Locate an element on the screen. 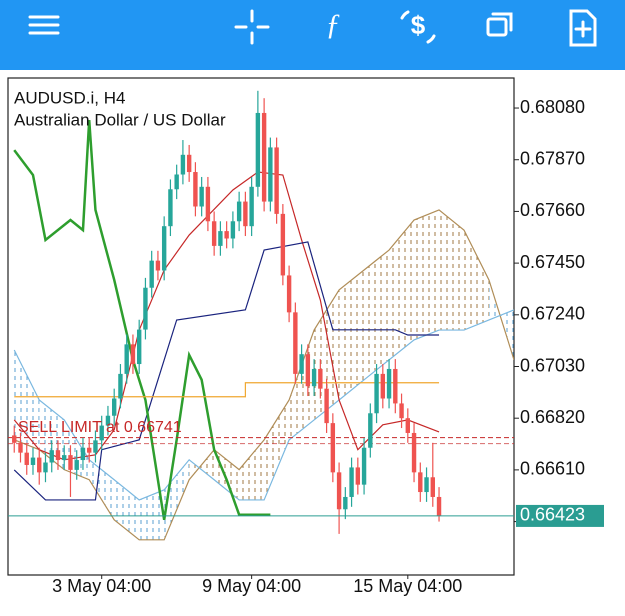 This screenshot has width=625, height=616. x-tick-label: 9 May 04:00 is located at coordinates (251, 586).